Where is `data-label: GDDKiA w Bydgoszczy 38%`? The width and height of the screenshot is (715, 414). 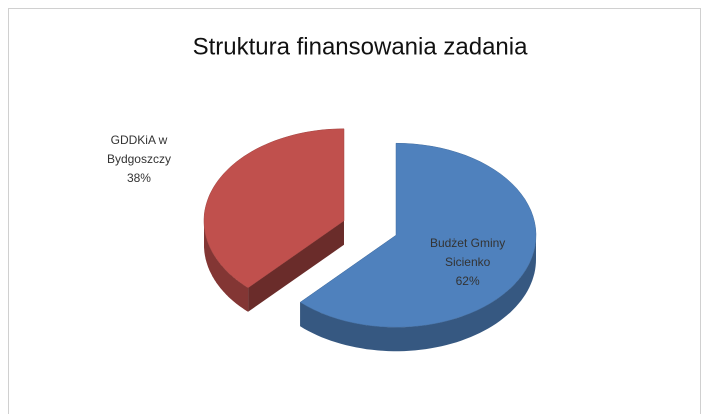
data-label: GDDKiA w Bydgoszczy 38% is located at coordinates (139, 159).